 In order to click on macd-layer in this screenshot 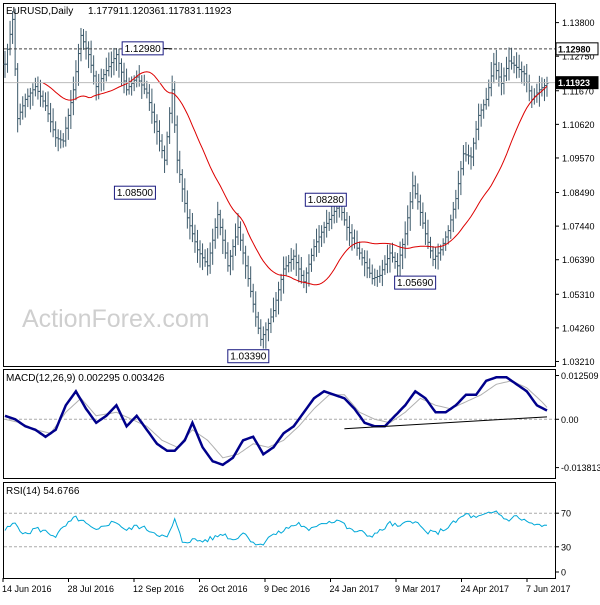, I will do `click(279, 421)`.